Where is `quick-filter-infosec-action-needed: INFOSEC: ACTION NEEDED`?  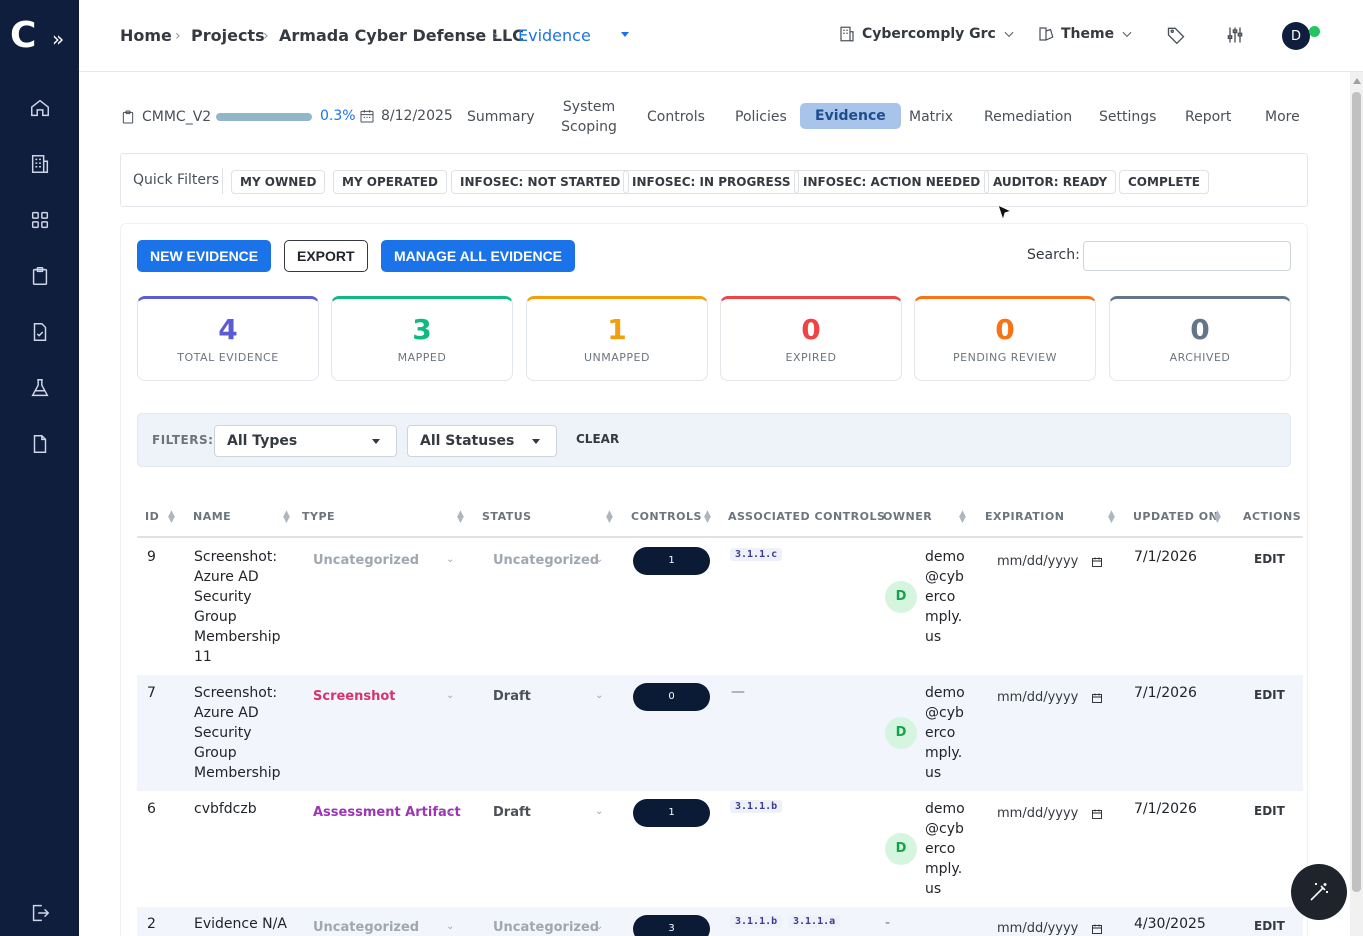 quick-filter-infosec-action-needed: INFOSEC: ACTION NEEDED is located at coordinates (892, 182).